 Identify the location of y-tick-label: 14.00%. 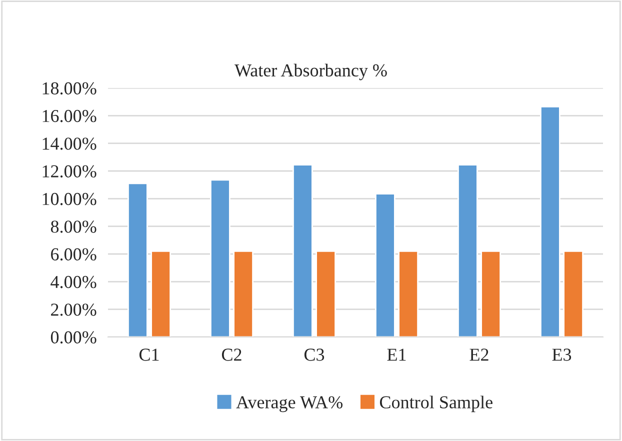
(69, 144).